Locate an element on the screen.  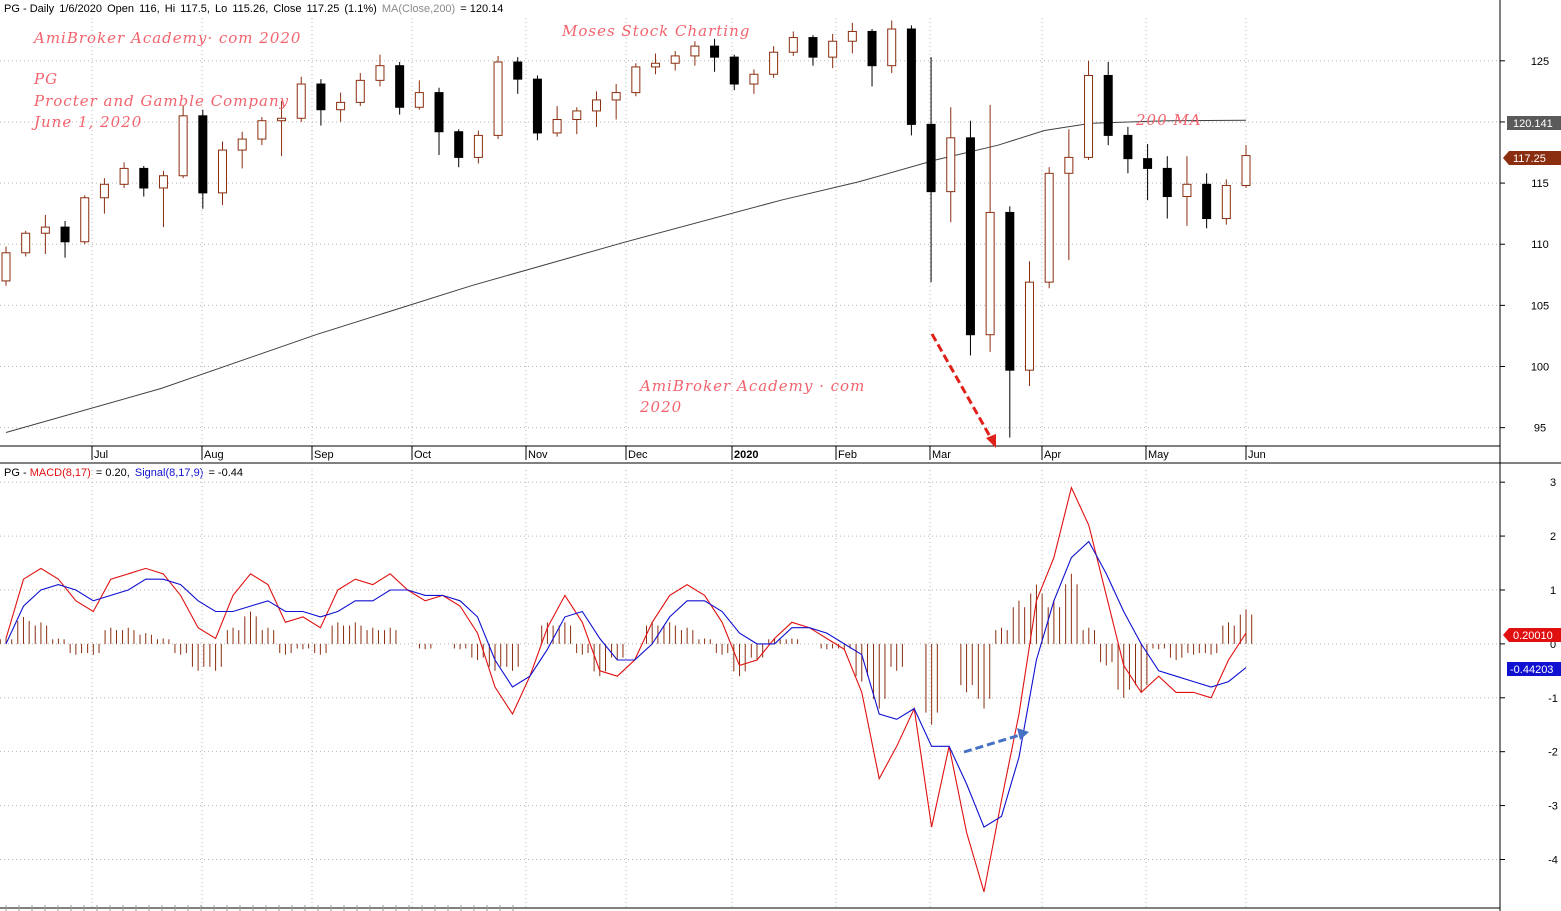
x-tick-label: Apr is located at coordinates (1052, 455).